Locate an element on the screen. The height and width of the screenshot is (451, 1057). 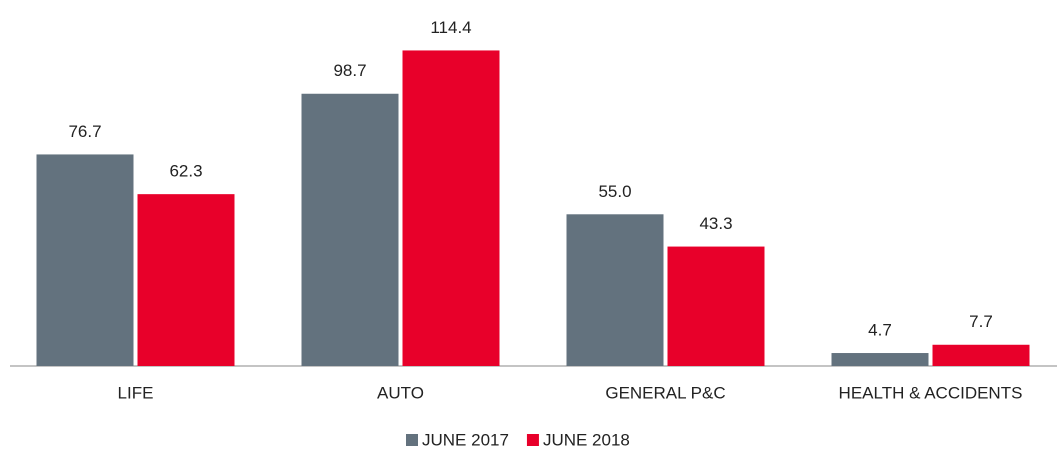
data-label: 55.0 is located at coordinates (614, 191).